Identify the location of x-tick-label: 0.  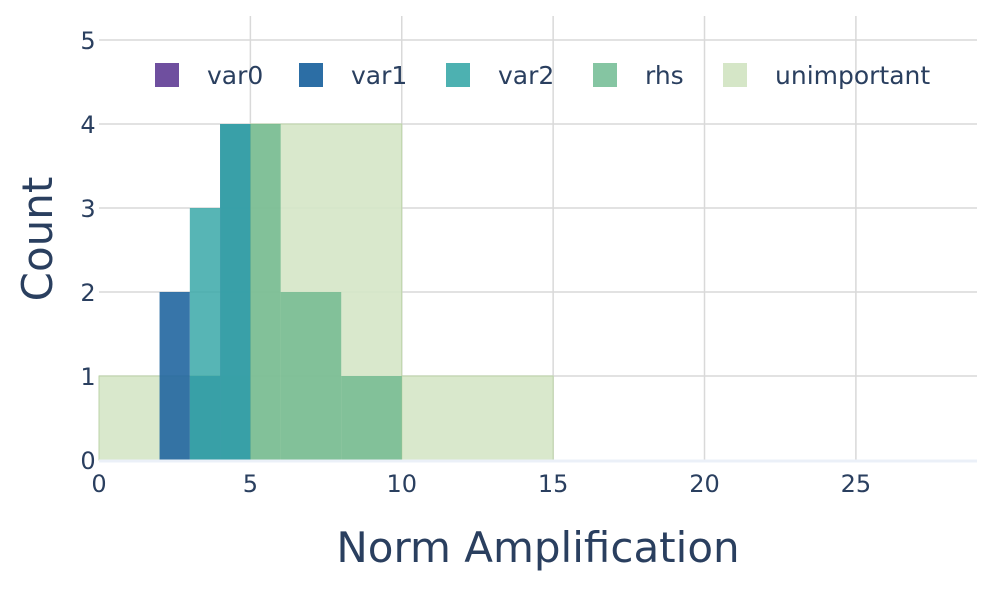
(98, 484).